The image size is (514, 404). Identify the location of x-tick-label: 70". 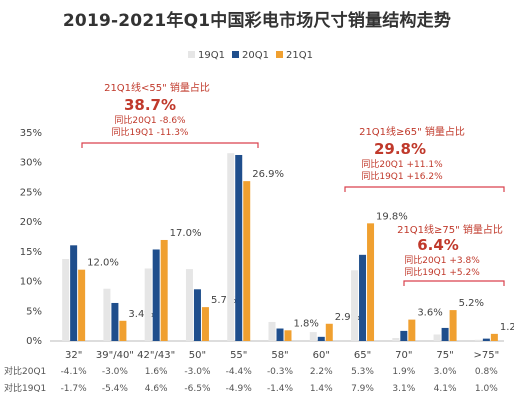
(403, 355).